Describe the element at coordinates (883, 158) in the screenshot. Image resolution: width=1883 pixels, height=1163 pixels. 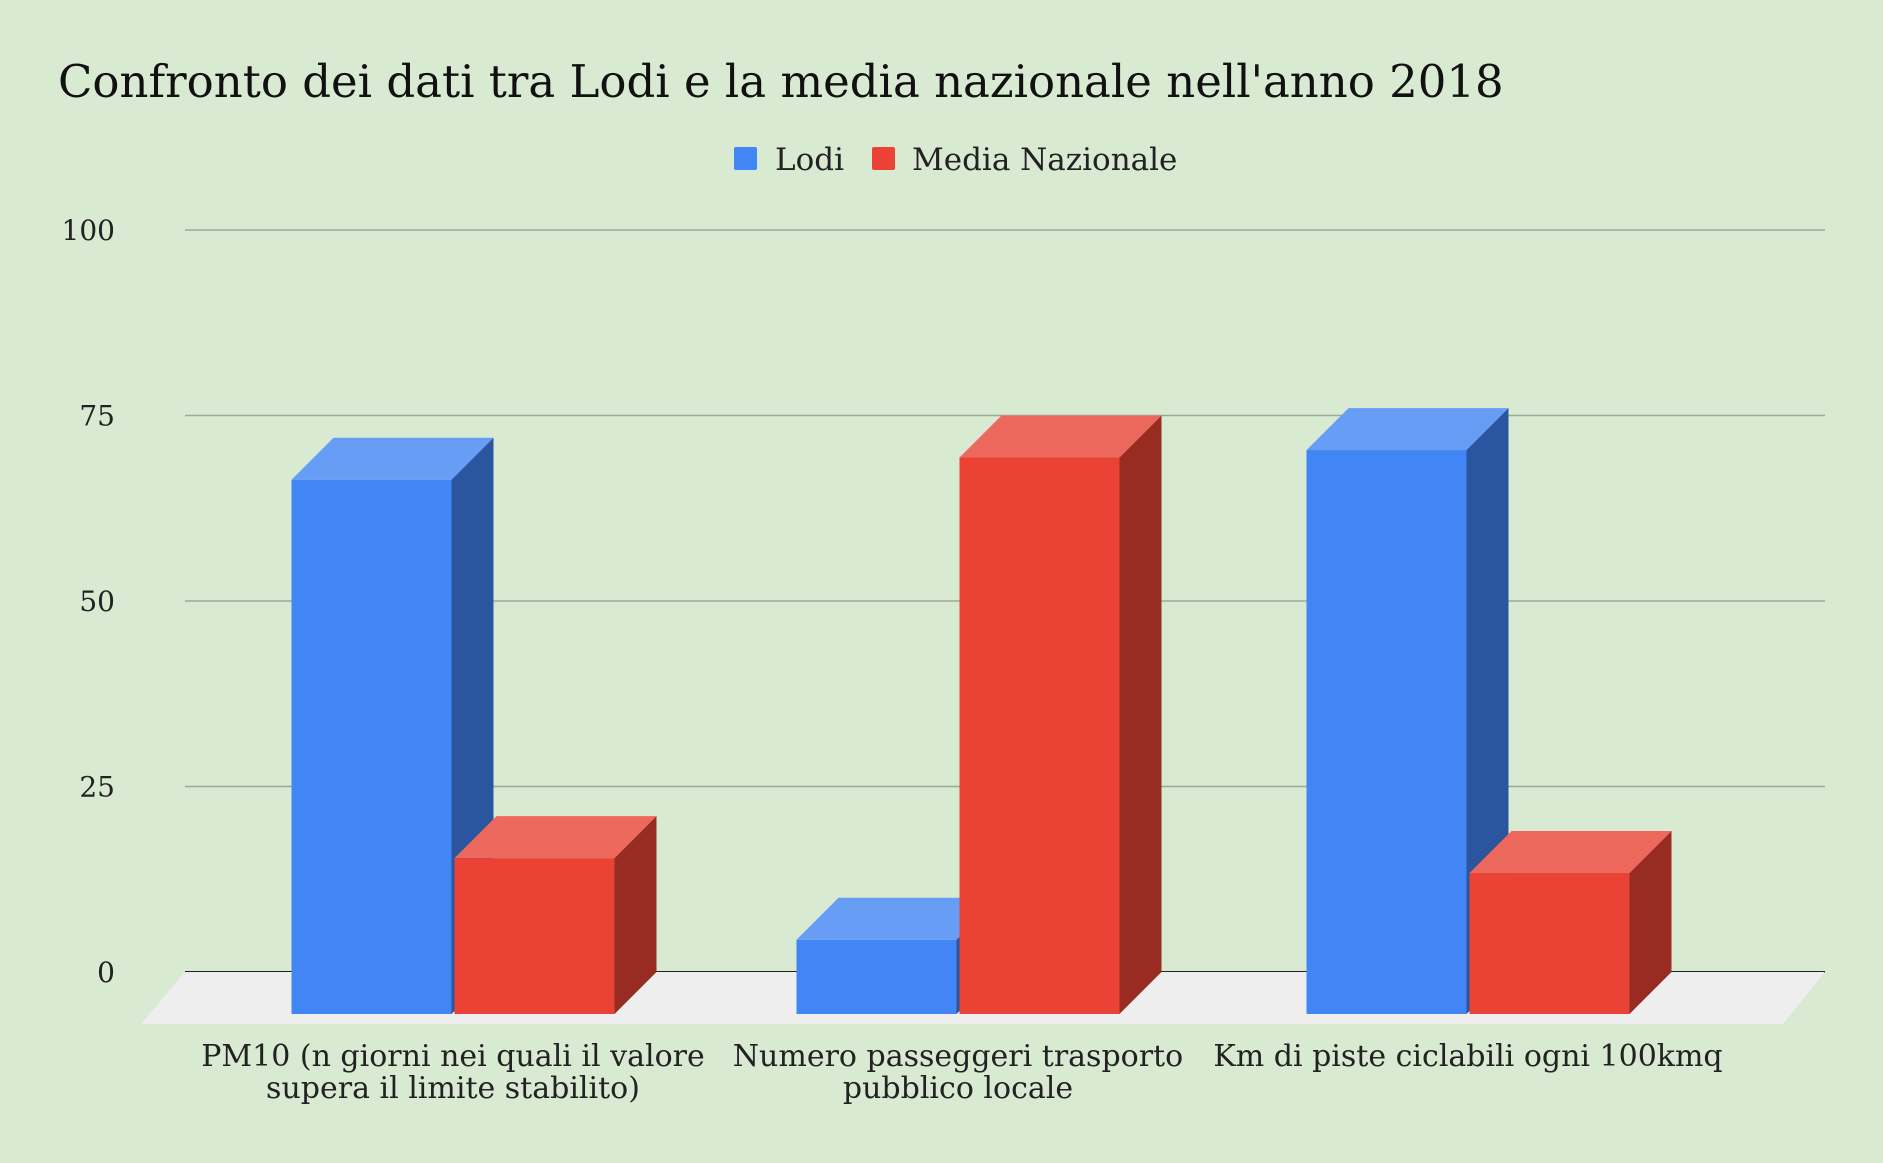
I see `legend-swatch-media-nazionale` at that location.